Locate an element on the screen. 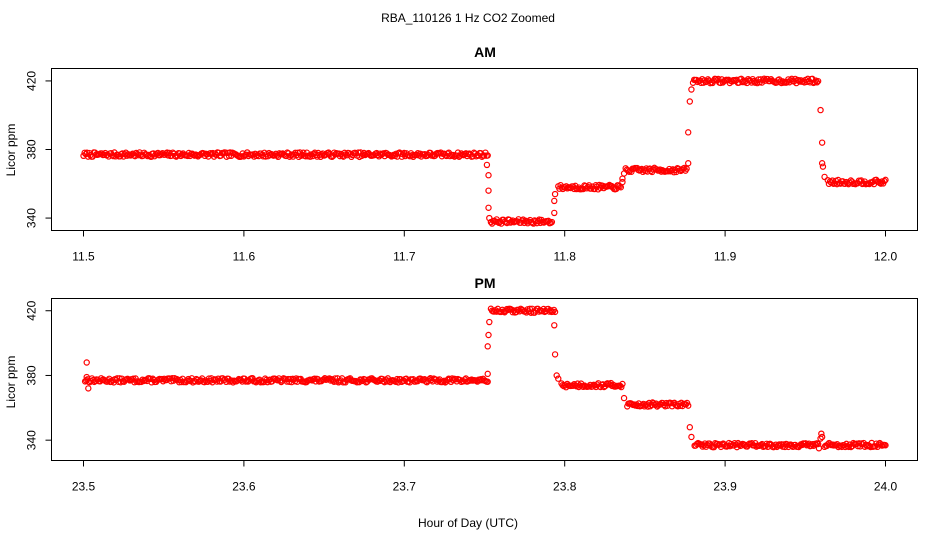 The image size is (936, 545). pm-x-tick-label: 23.7 is located at coordinates (405, 487).